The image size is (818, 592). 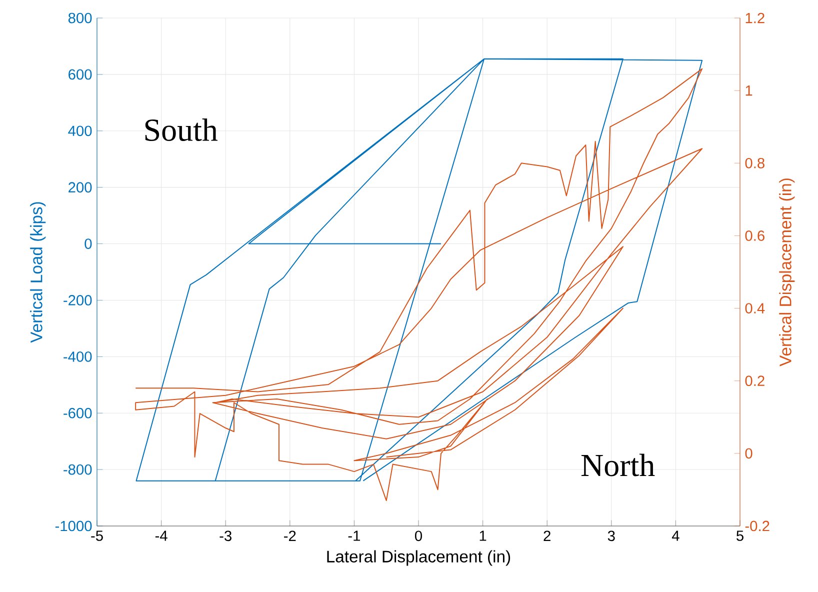 What do you see at coordinates (161, 535) in the screenshot?
I see `x-tick-label: -4` at bounding box center [161, 535].